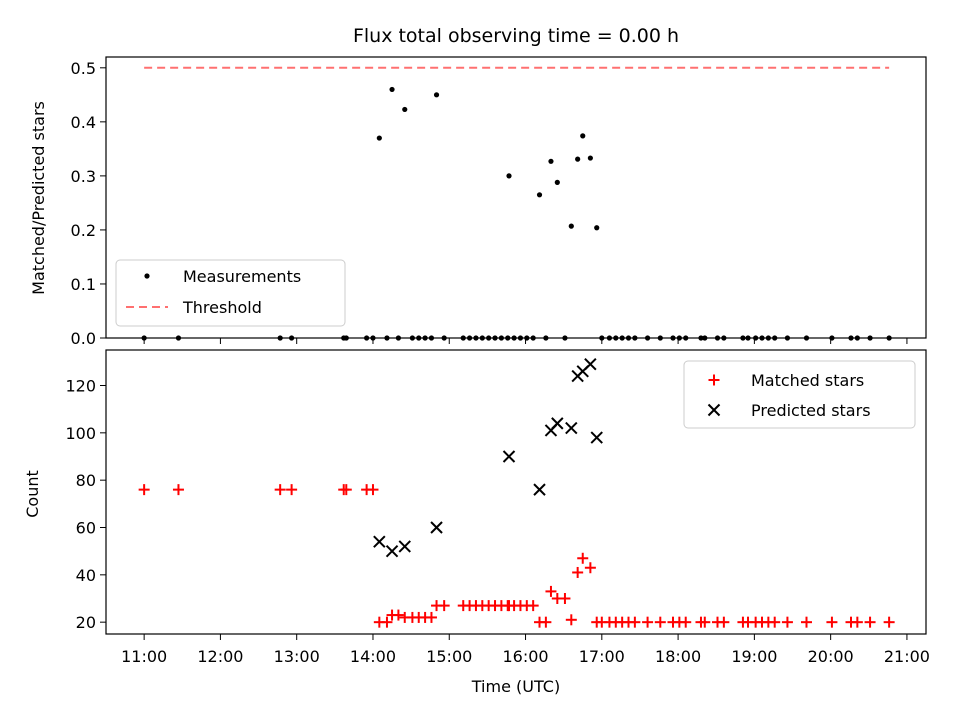 This screenshot has width=960, height=720. I want to click on legend-matched-label: Matched stars, so click(807, 380).